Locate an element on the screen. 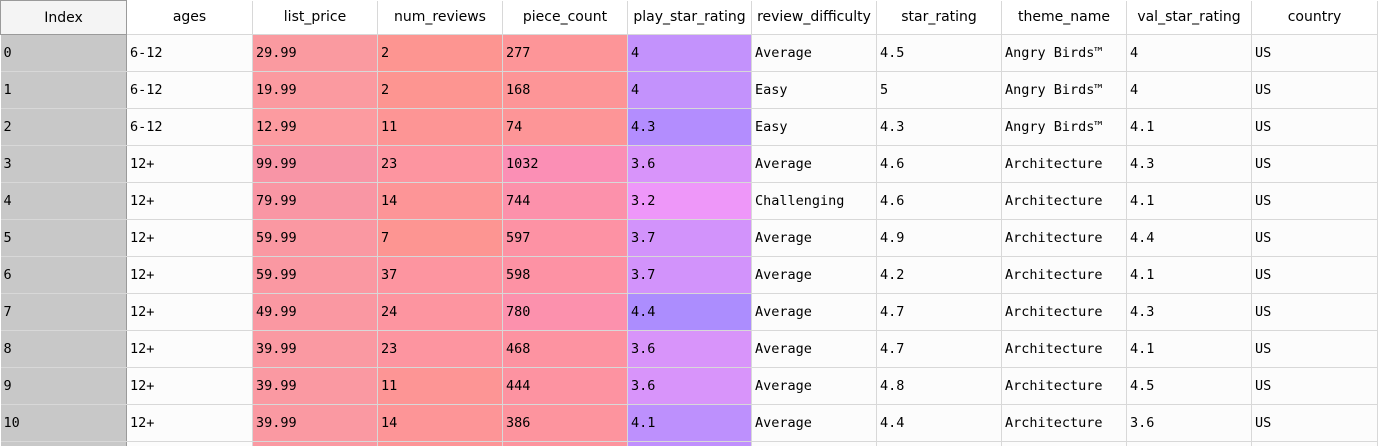 This screenshot has width=1379, height=446. cell-num-reviews: 23 is located at coordinates (440, 164).